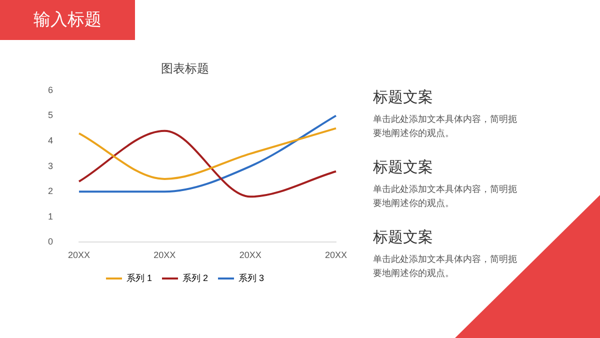 This screenshot has height=338, width=600. What do you see at coordinates (51, 115) in the screenshot?
I see `y-tick-label: 5` at bounding box center [51, 115].